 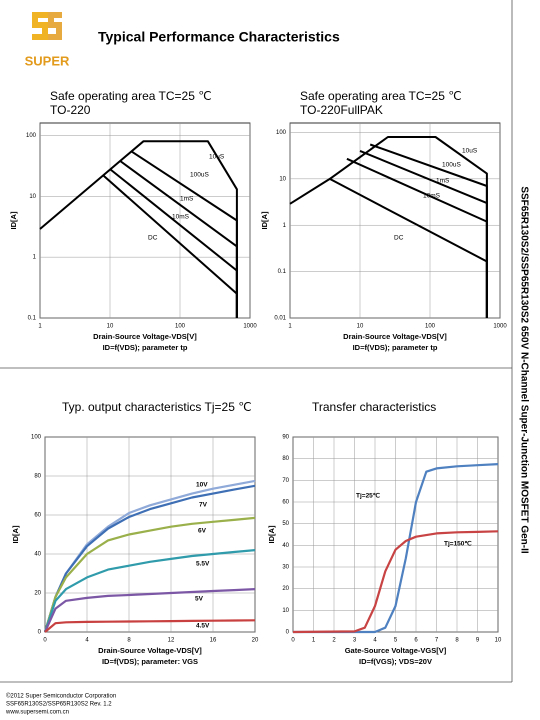 I want to click on chart-subtitle: TO-220FullPAK, so click(x=341, y=110).